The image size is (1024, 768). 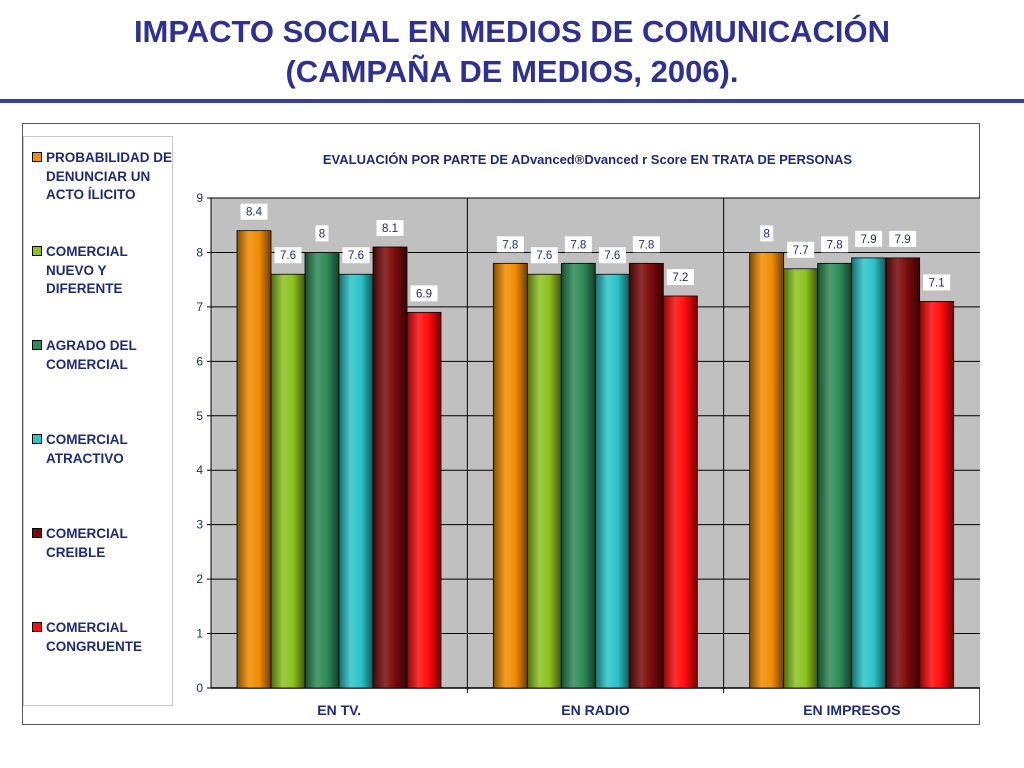 I want to click on legend-label: COMERCIAL ATRACTIVO, so click(x=87, y=449).